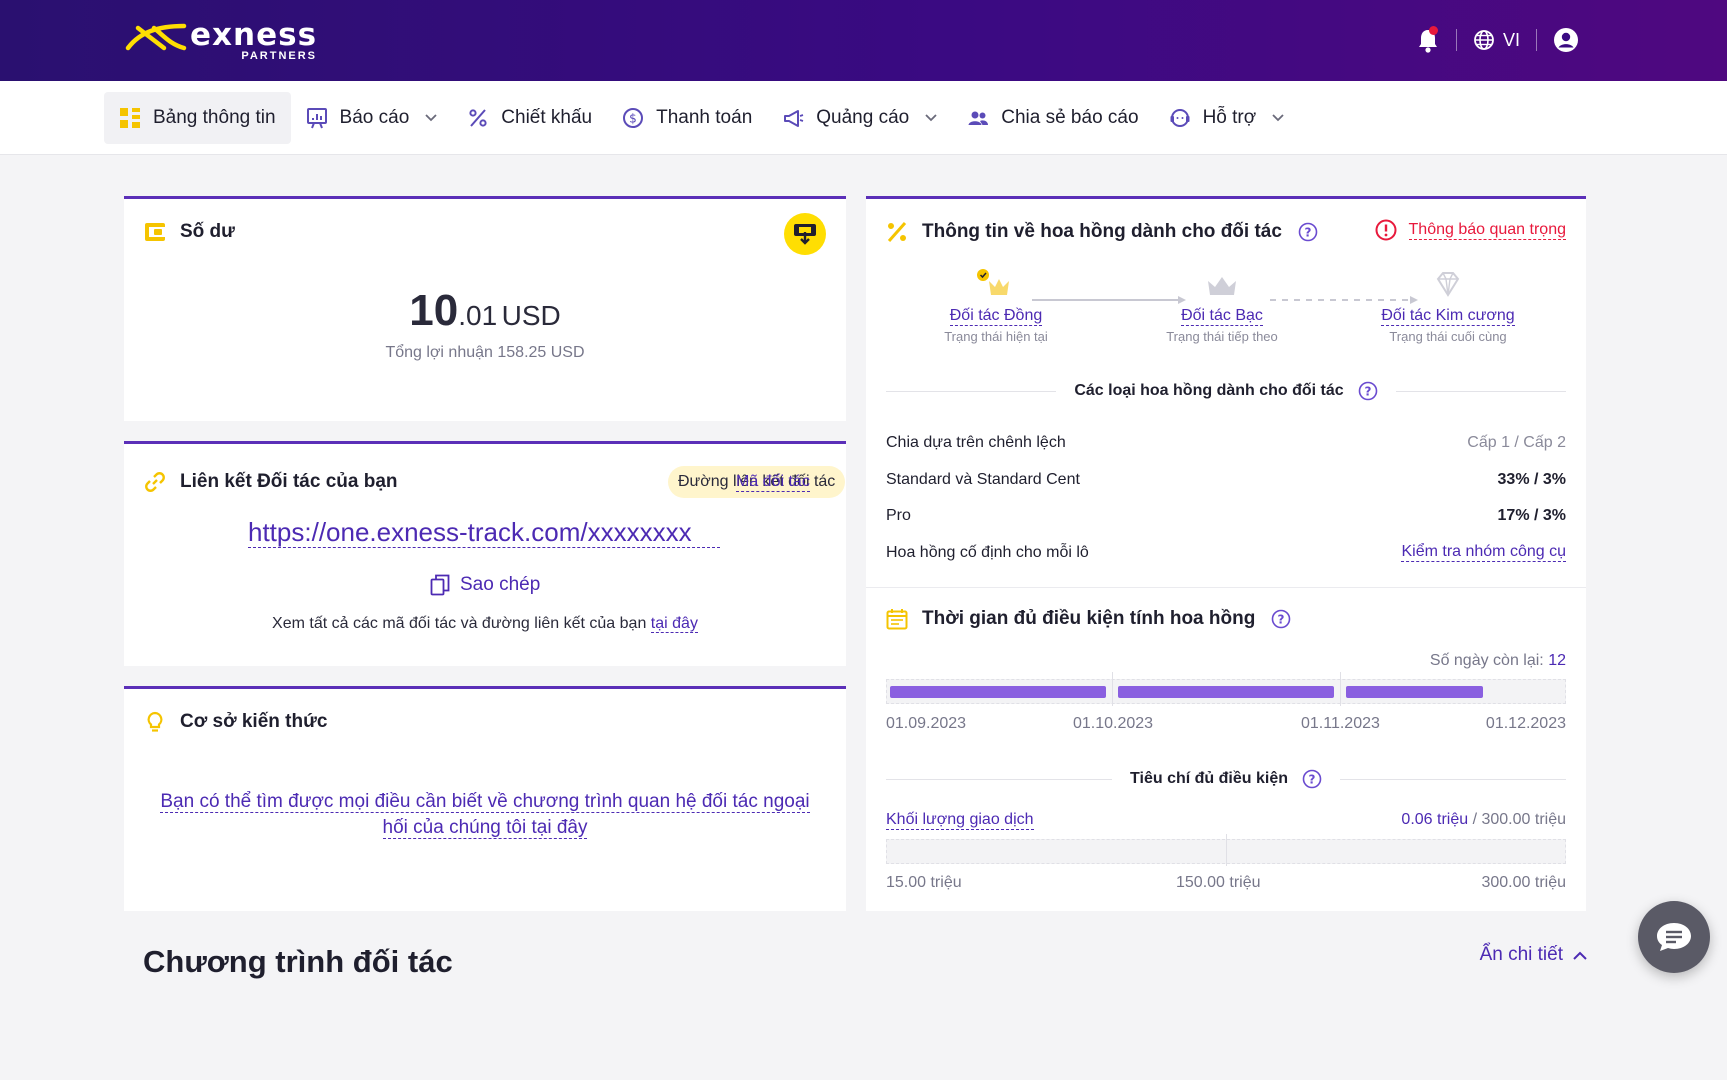 Image resolution: width=1727 pixels, height=1080 pixels. Describe the element at coordinates (155, 232) in the screenshot. I see `wallet-icon` at that location.